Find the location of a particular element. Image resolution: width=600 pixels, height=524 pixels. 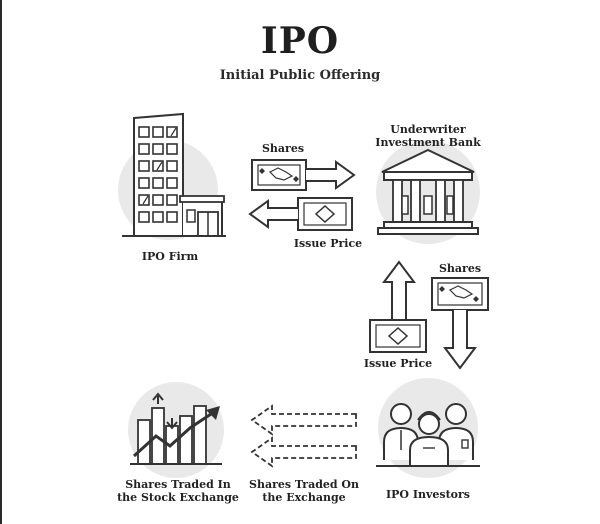

issue-price-right-label: Issue Price is located at coordinates (398, 363).